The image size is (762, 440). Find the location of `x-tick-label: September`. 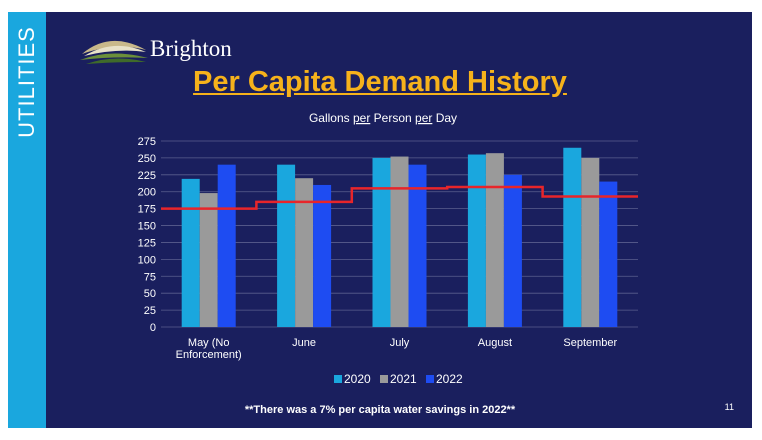

x-tick-label: September is located at coordinates (590, 343).